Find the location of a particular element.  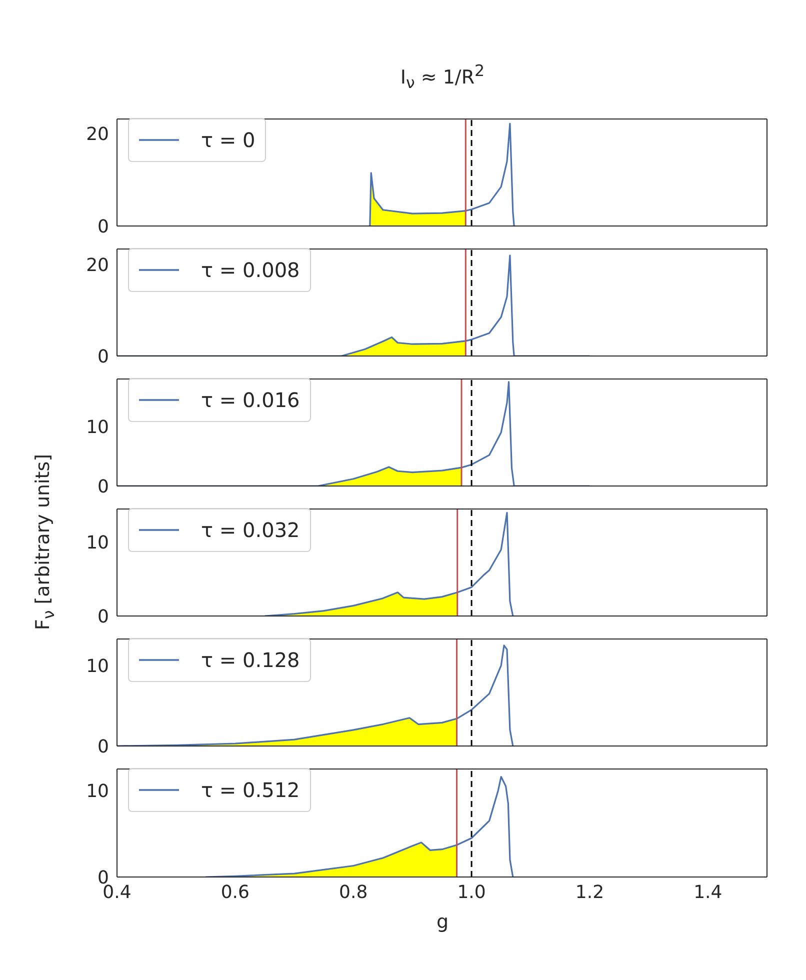

x-tick-label: 1.4 is located at coordinates (708, 892).